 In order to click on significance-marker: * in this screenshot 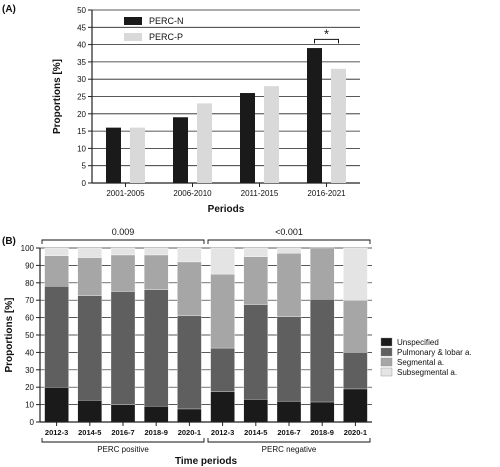, I will do `click(326, 33)`.